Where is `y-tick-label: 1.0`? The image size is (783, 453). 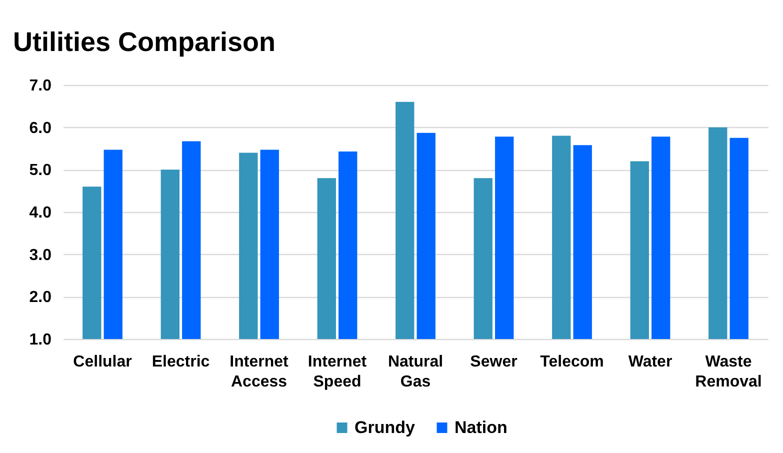
y-tick-label: 1.0 is located at coordinates (40, 340).